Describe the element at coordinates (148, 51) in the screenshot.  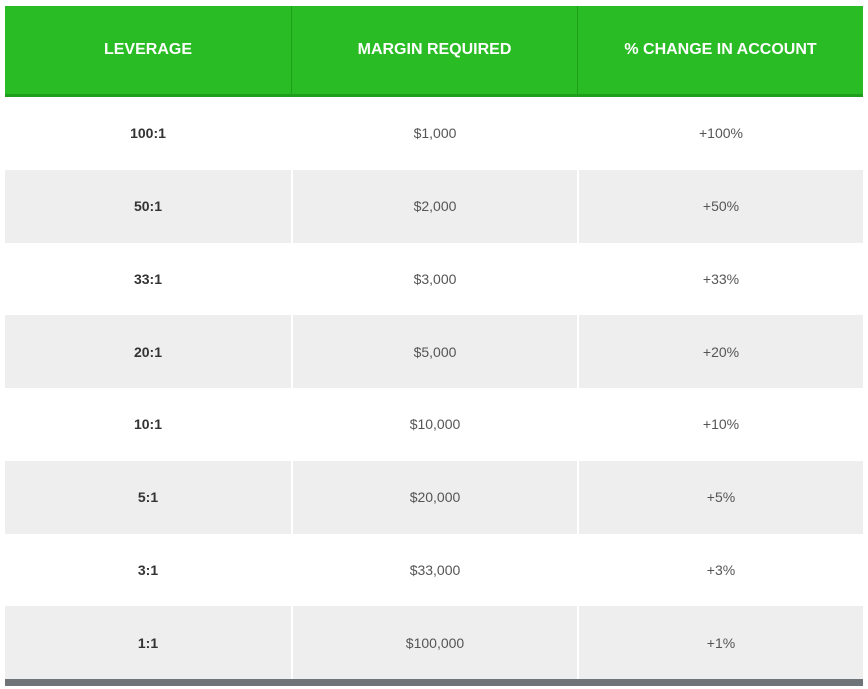
I see `header-cell: LEVERAGE` at that location.